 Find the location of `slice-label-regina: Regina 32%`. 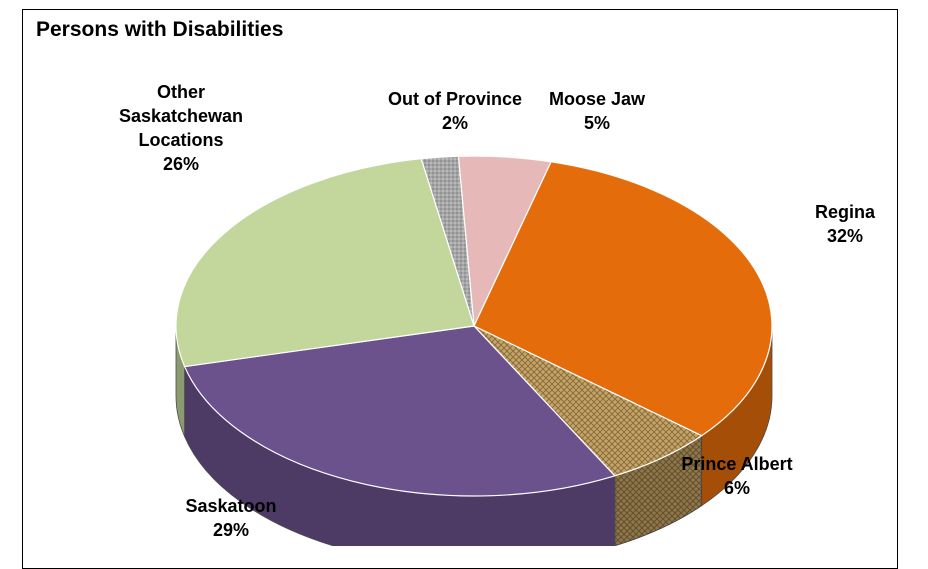

slice-label-regina: Regina 32% is located at coordinates (845, 224).